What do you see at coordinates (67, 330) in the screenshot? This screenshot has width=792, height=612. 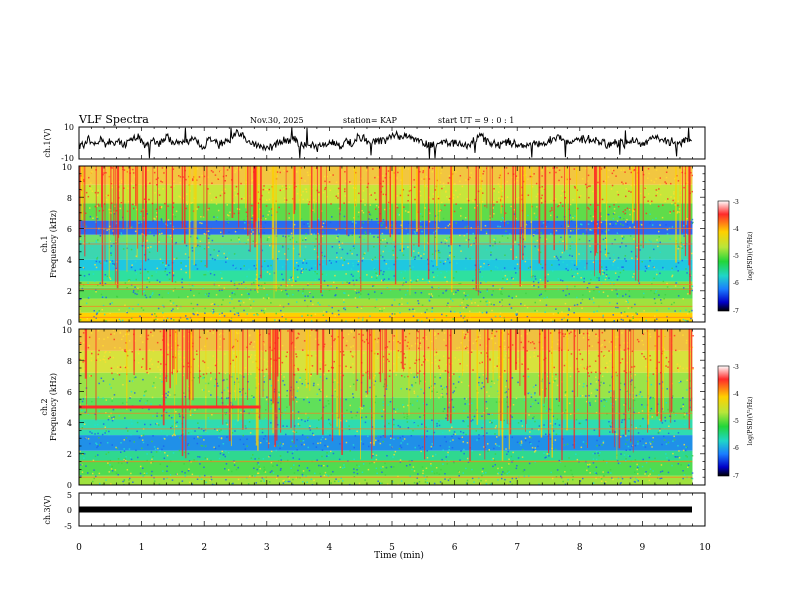 I see `ch2-ytick-10: 10` at bounding box center [67, 330].